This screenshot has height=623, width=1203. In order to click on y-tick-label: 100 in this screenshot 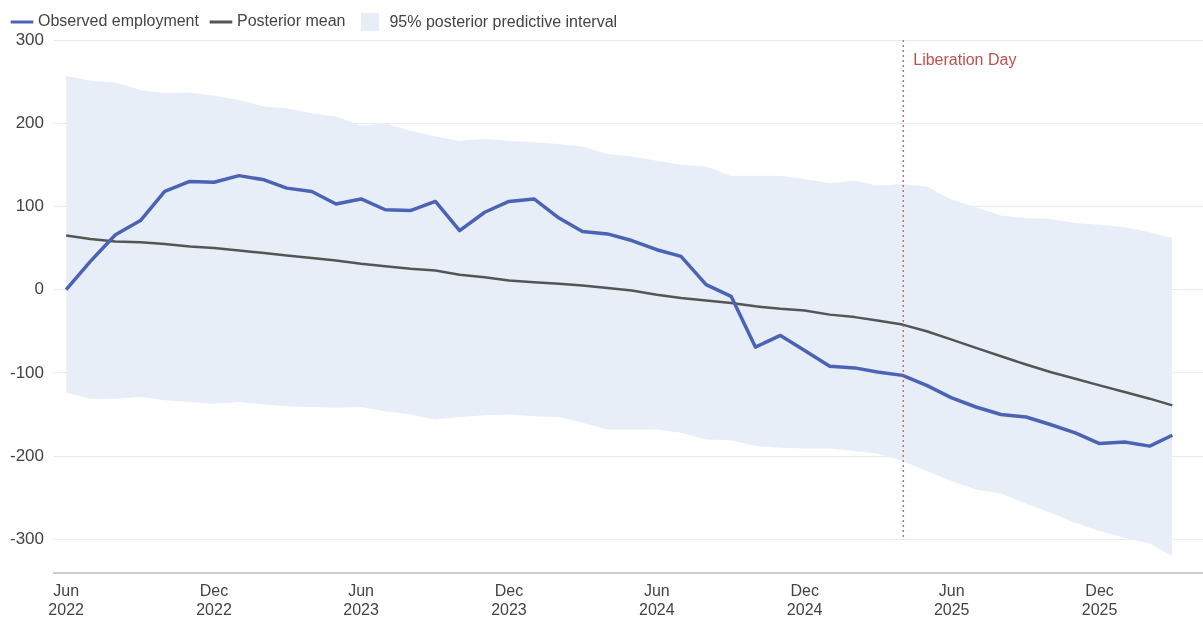, I will do `click(30, 206)`.